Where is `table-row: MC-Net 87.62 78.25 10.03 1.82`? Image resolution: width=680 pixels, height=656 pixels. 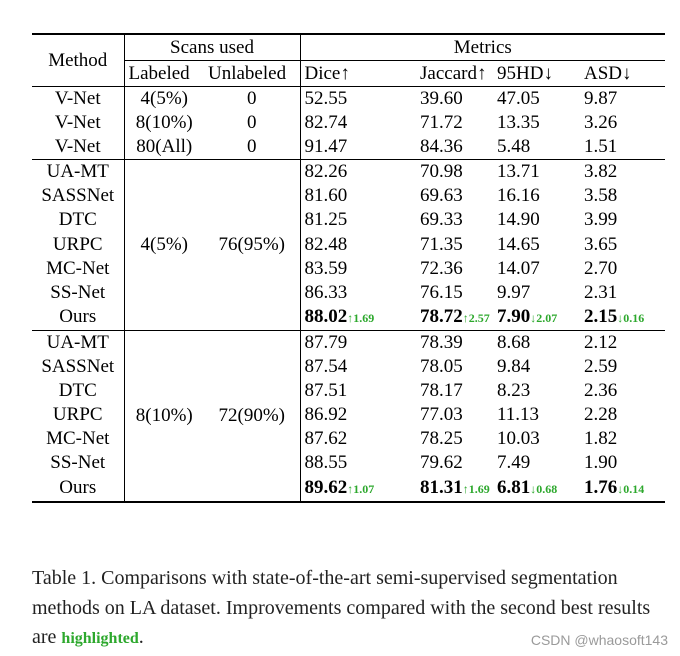
table-row: MC-Net 87.62 78.25 10.03 1.82 is located at coordinates (348, 439).